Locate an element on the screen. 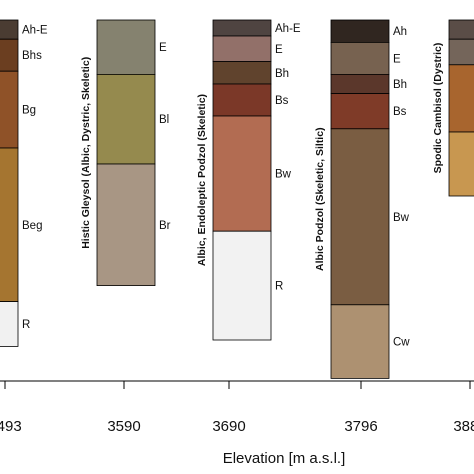 This screenshot has height=474, width=474. profile-name: Spodic Cambisol (Dystric) is located at coordinates (438, 108).